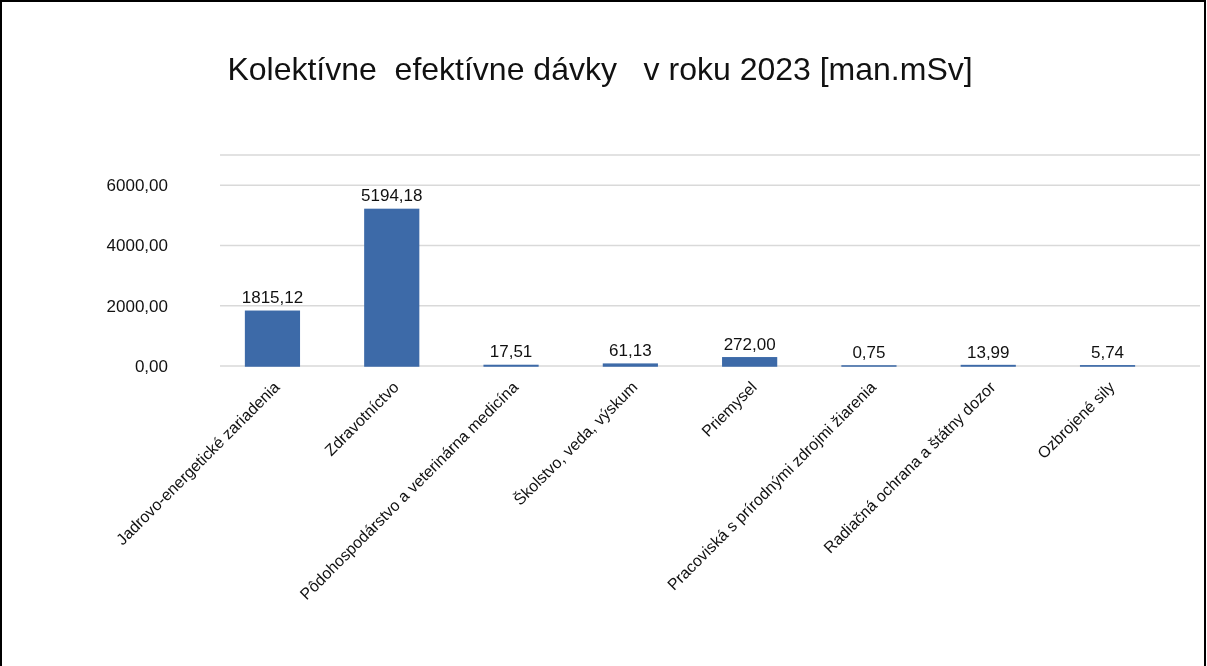 The image size is (1207, 666). What do you see at coordinates (272, 298) in the screenshot?
I see `data-label: 1815,12` at bounding box center [272, 298].